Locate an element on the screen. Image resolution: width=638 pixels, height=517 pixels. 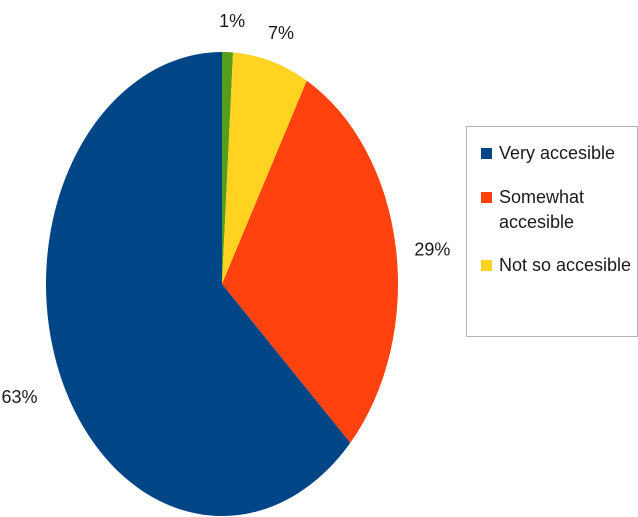
pie-slice-not-so-accesible is located at coordinates (264, 168).